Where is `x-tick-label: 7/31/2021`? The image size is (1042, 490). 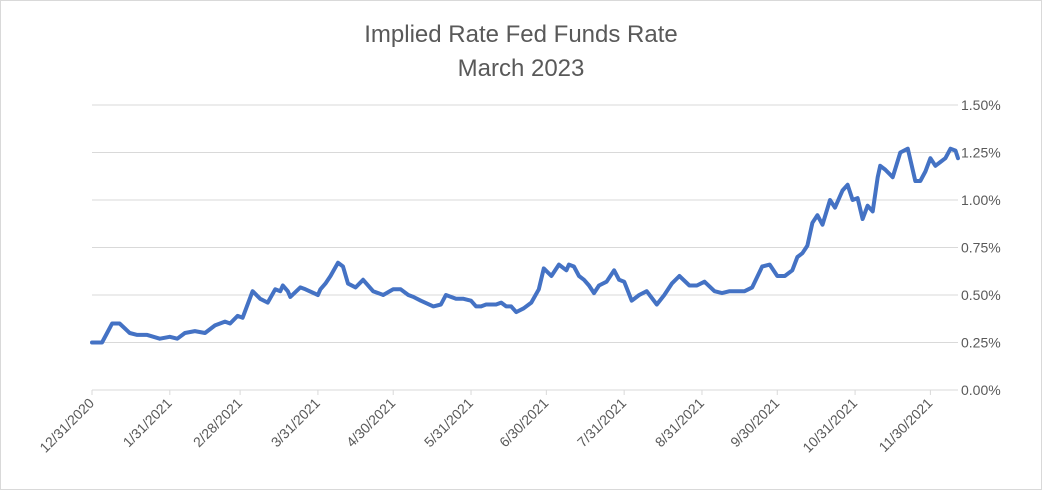
x-tick-label: 7/31/2021 is located at coordinates (602, 423).